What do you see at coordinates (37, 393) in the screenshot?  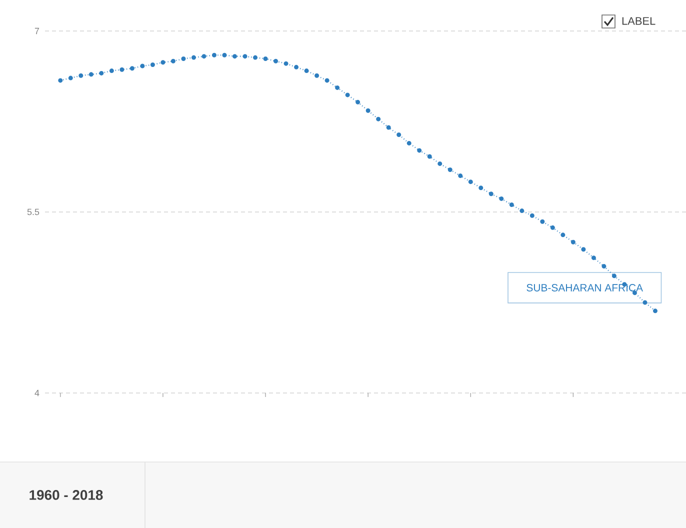 I see `y-tick-label: 4` at bounding box center [37, 393].